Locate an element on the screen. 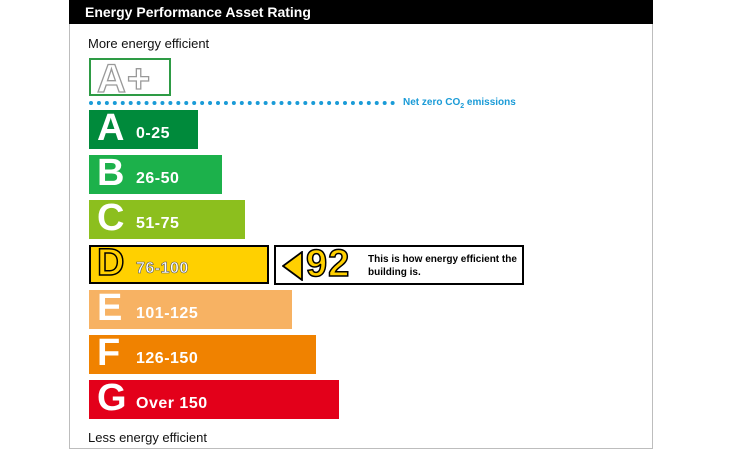 Image resolution: width=735 pixels, height=450 pixels. net-zero-suffix: emissions is located at coordinates (490, 102).